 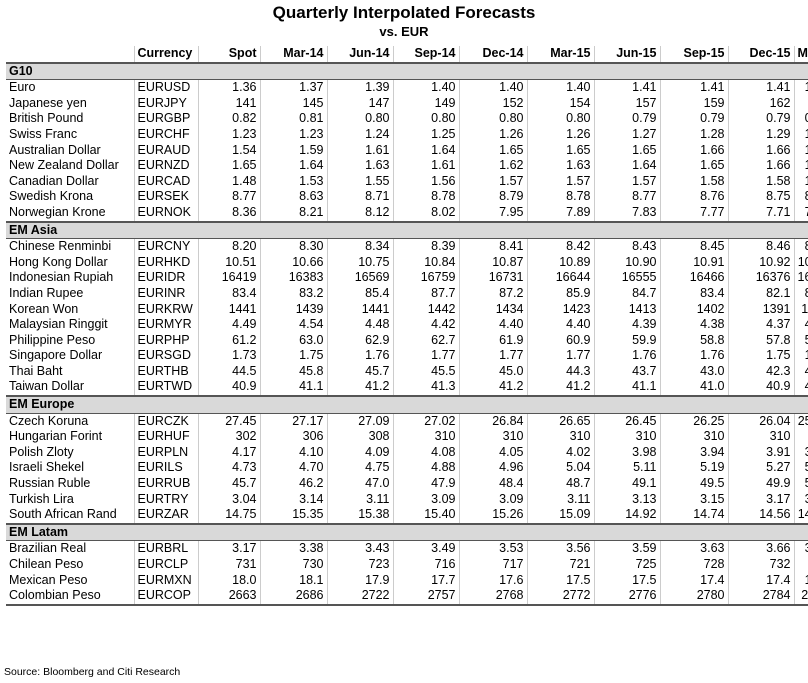 What do you see at coordinates (63, 514) in the screenshot?
I see `currency-name: South African Rand` at bounding box center [63, 514].